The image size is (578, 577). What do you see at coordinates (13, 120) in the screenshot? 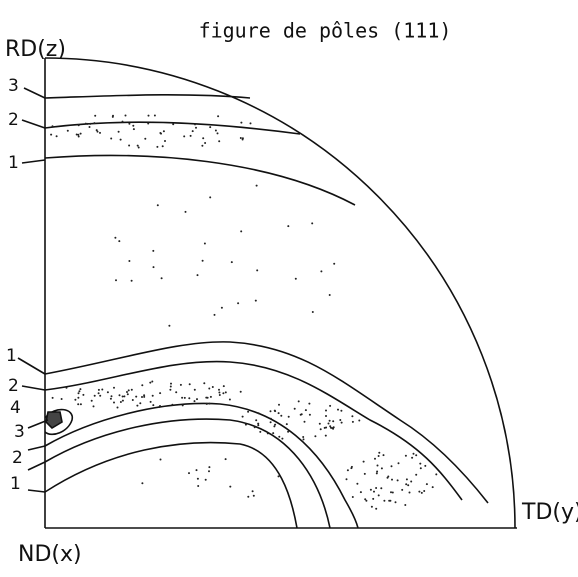
I see `contour-label: 2` at bounding box center [13, 120].